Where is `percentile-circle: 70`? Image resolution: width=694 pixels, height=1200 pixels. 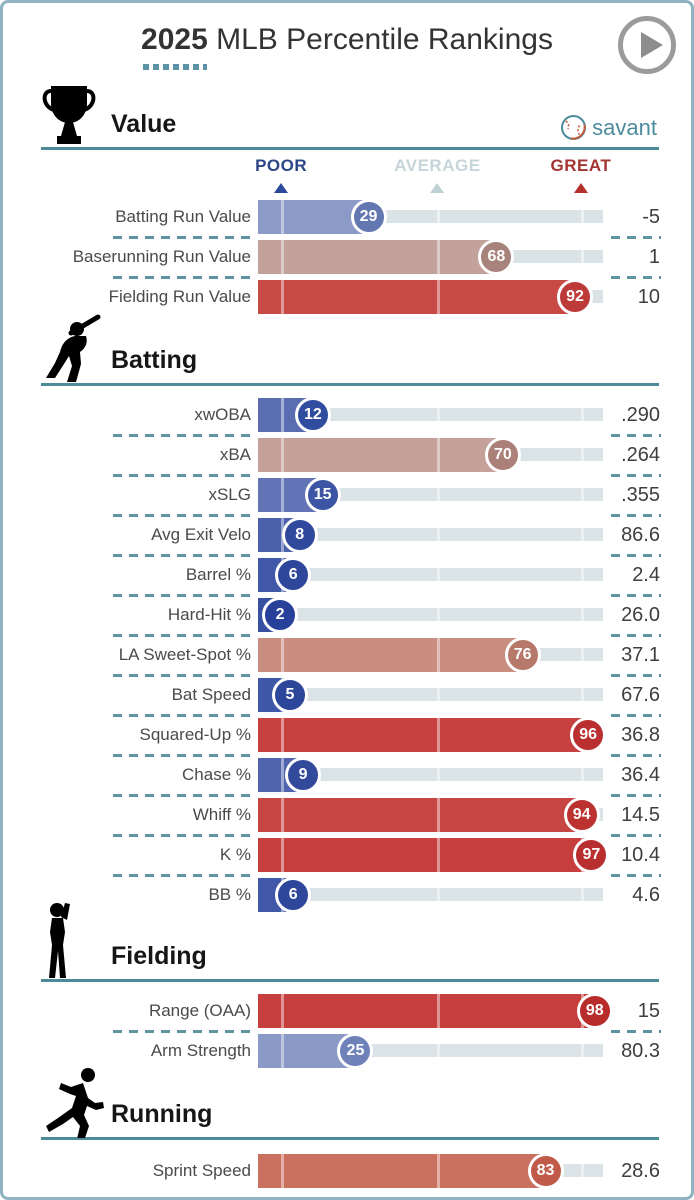
percentile-circle: 70 is located at coordinates (502, 455).